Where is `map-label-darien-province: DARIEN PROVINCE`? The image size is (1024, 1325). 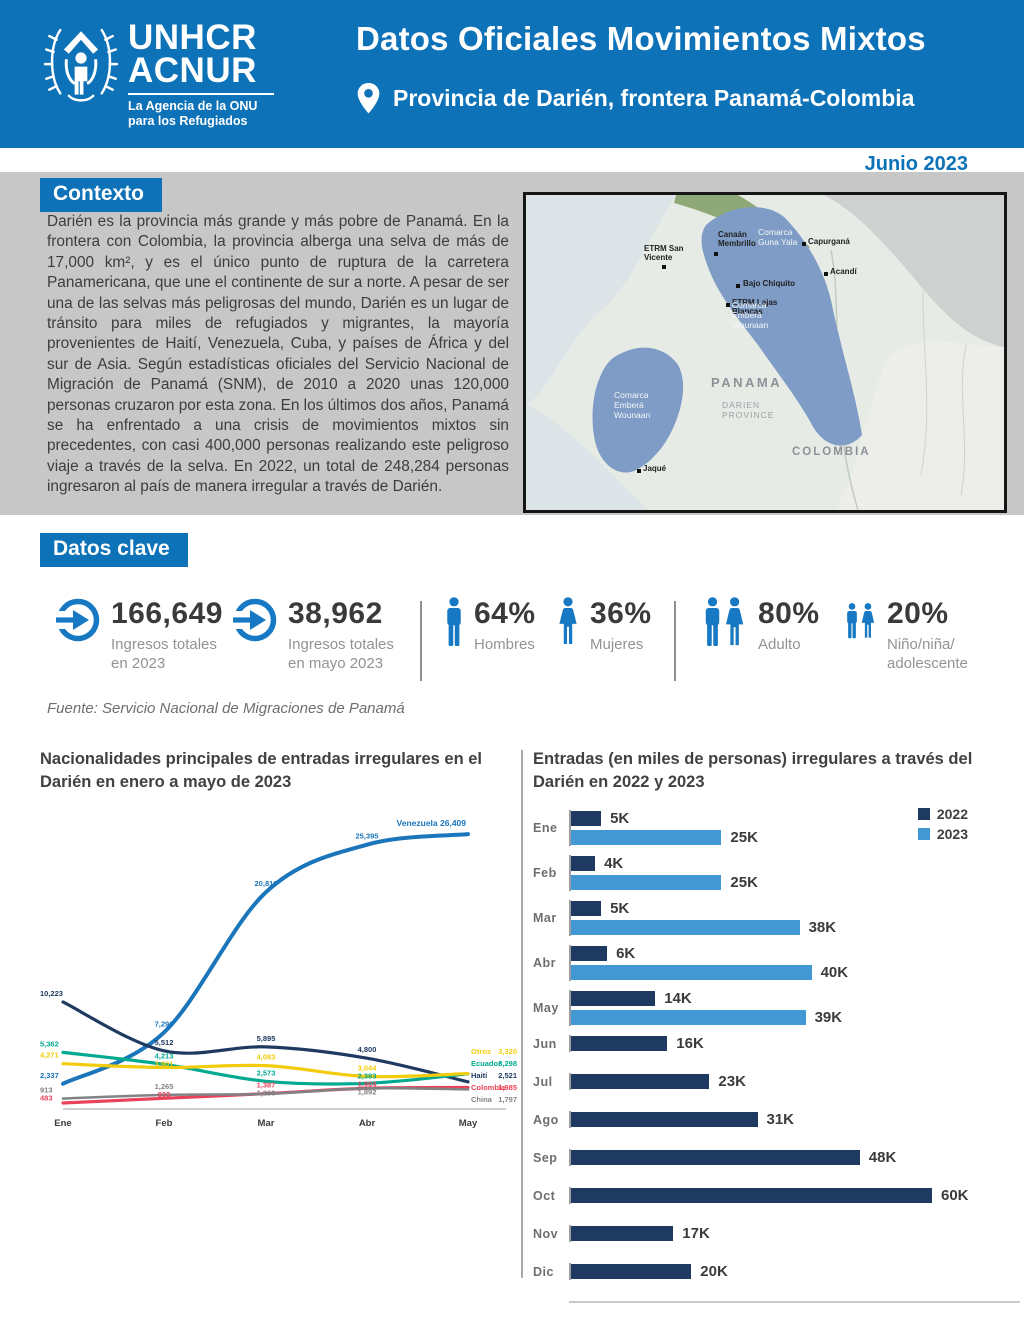 map-label-darien-province: DARIEN PROVINCE is located at coordinates (748, 410).